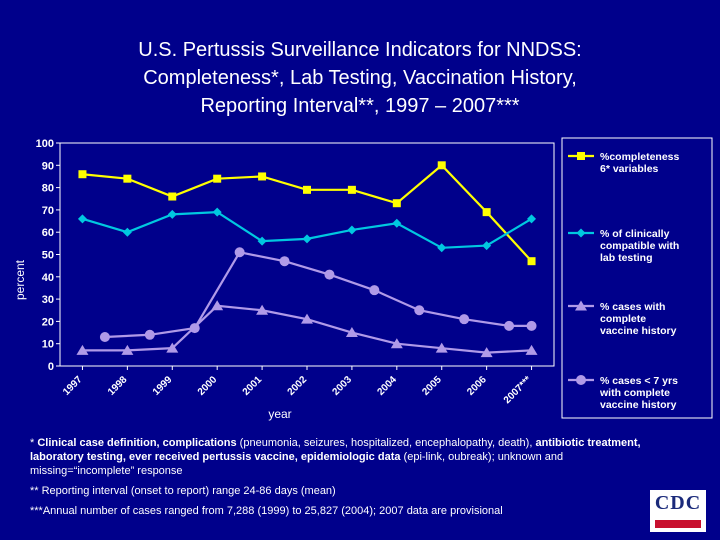 This screenshot has height=540, width=720. I want to click on title-line-3: Reporting Interval**, 1997 – 2007***, so click(360, 106).